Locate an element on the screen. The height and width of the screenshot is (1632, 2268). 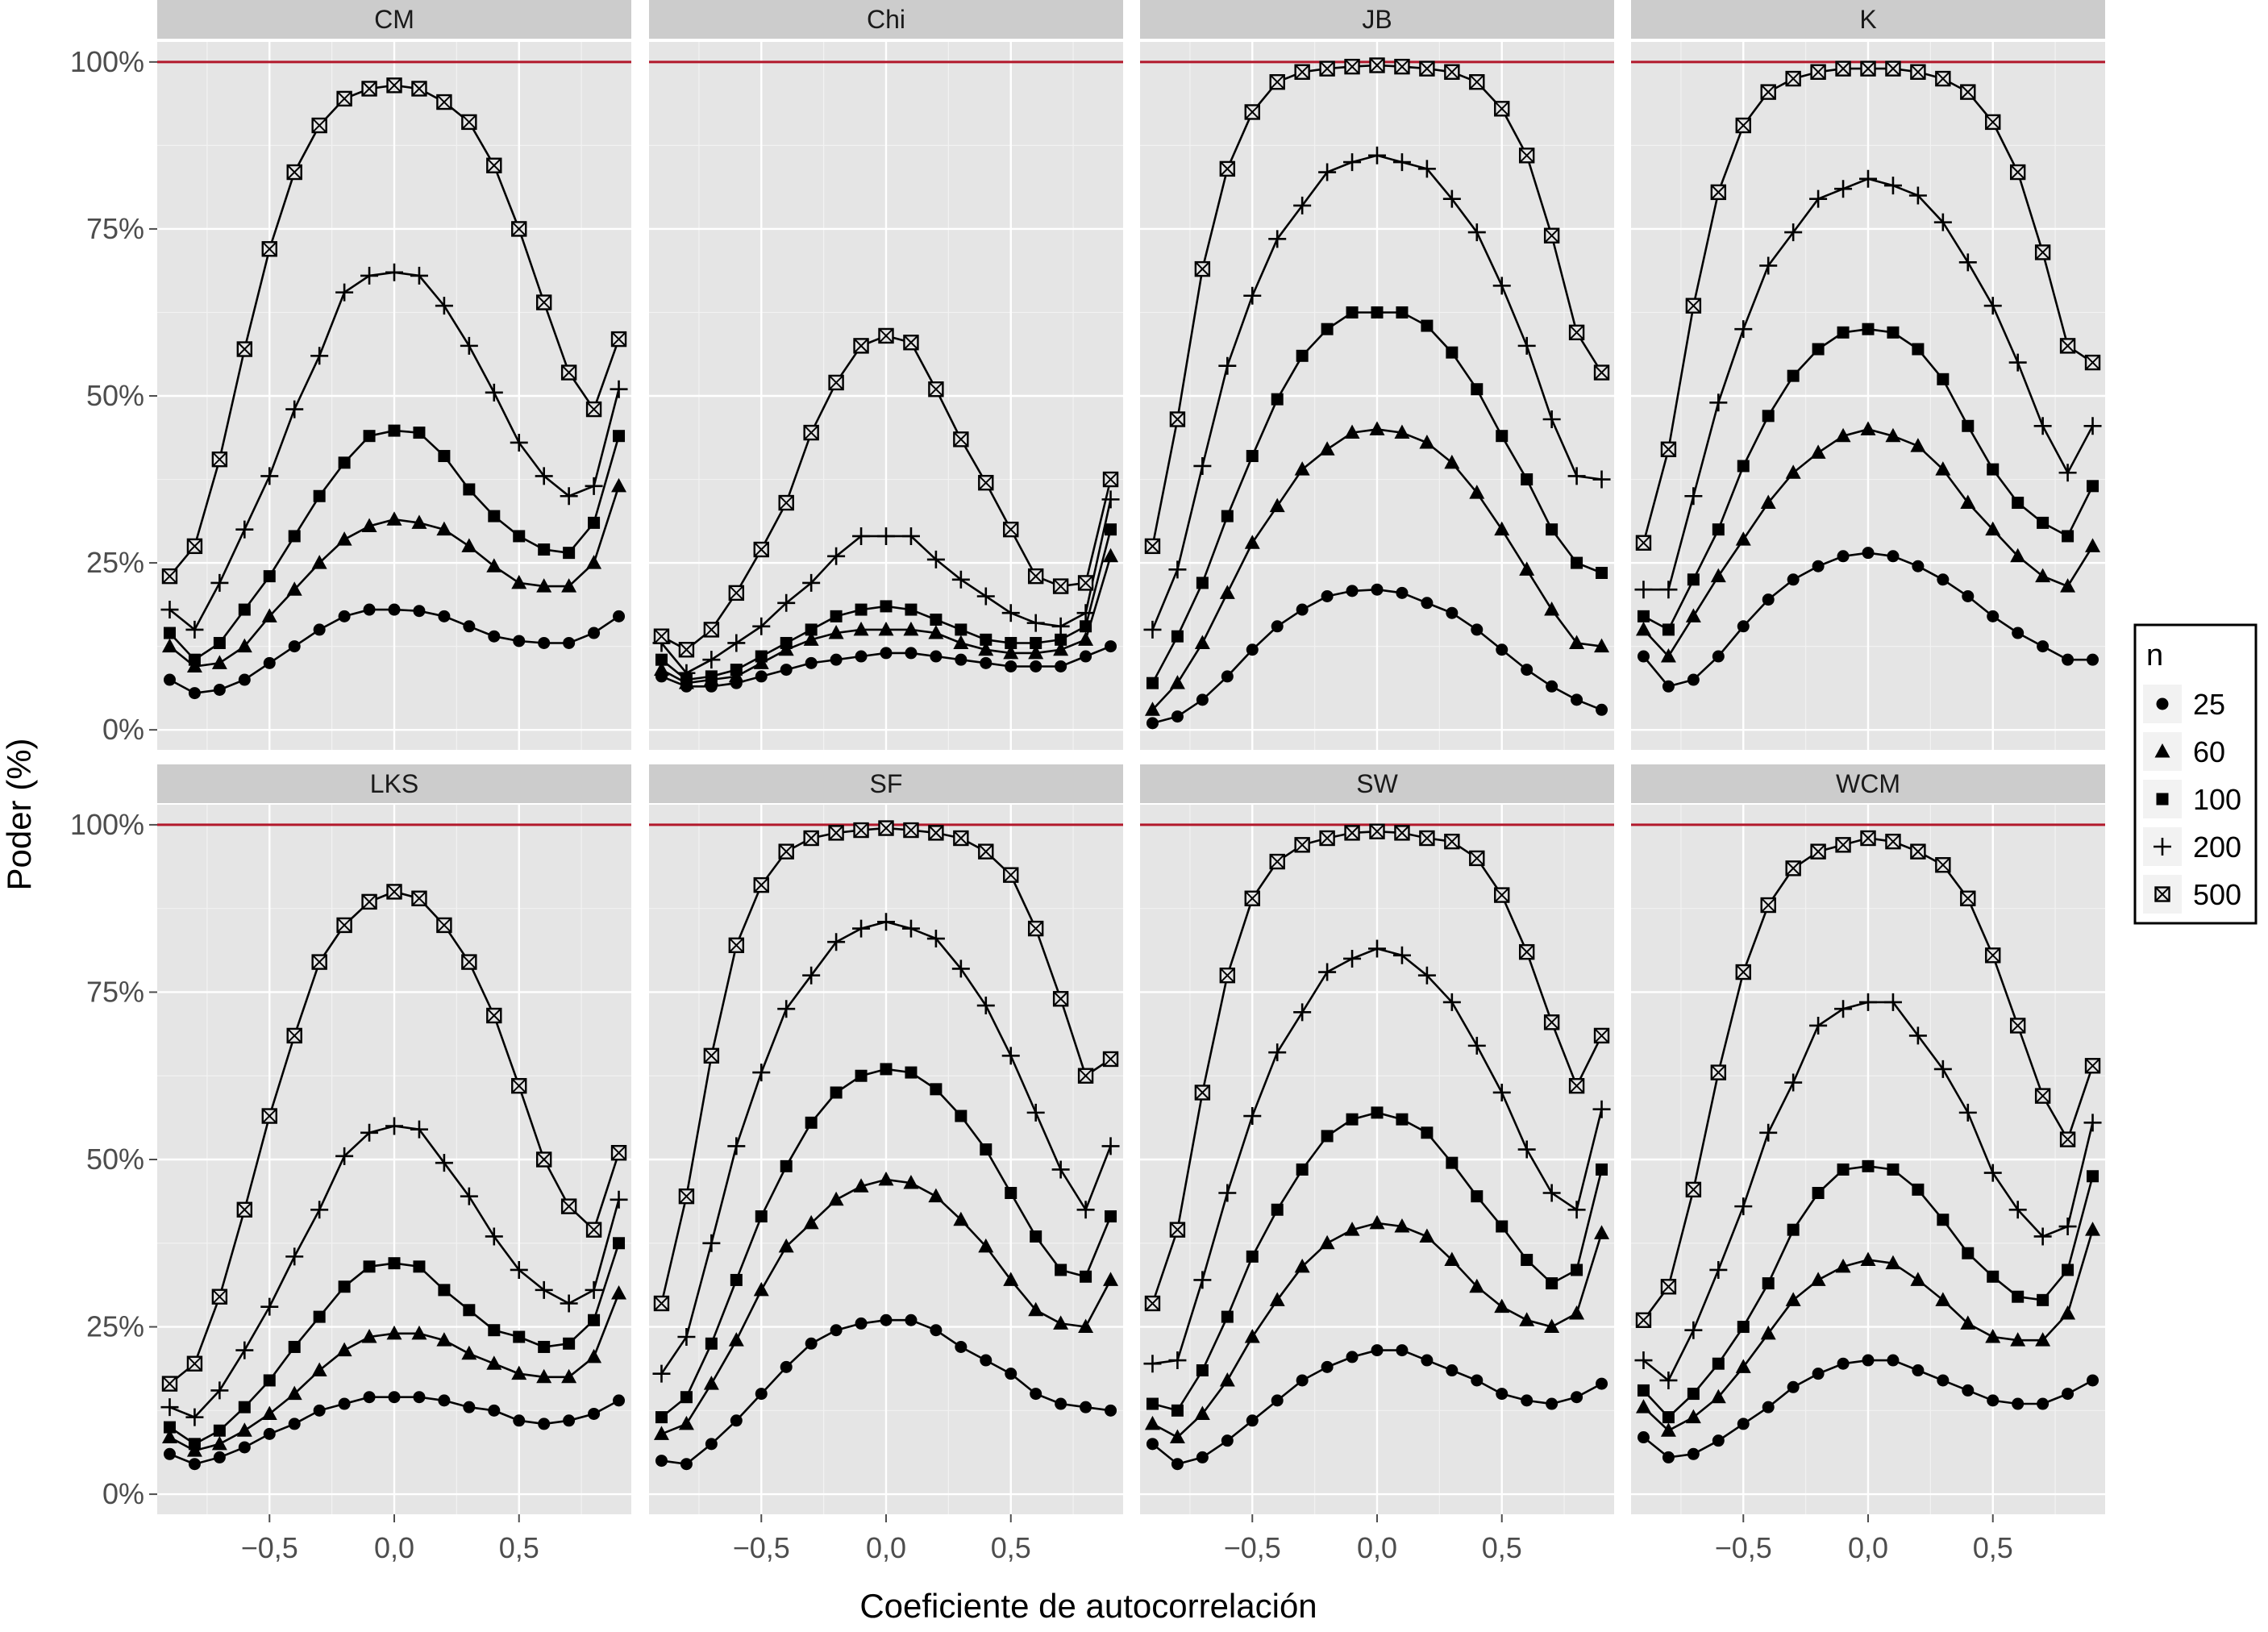
y-tick-label: 0% is located at coordinates (123, 1494).